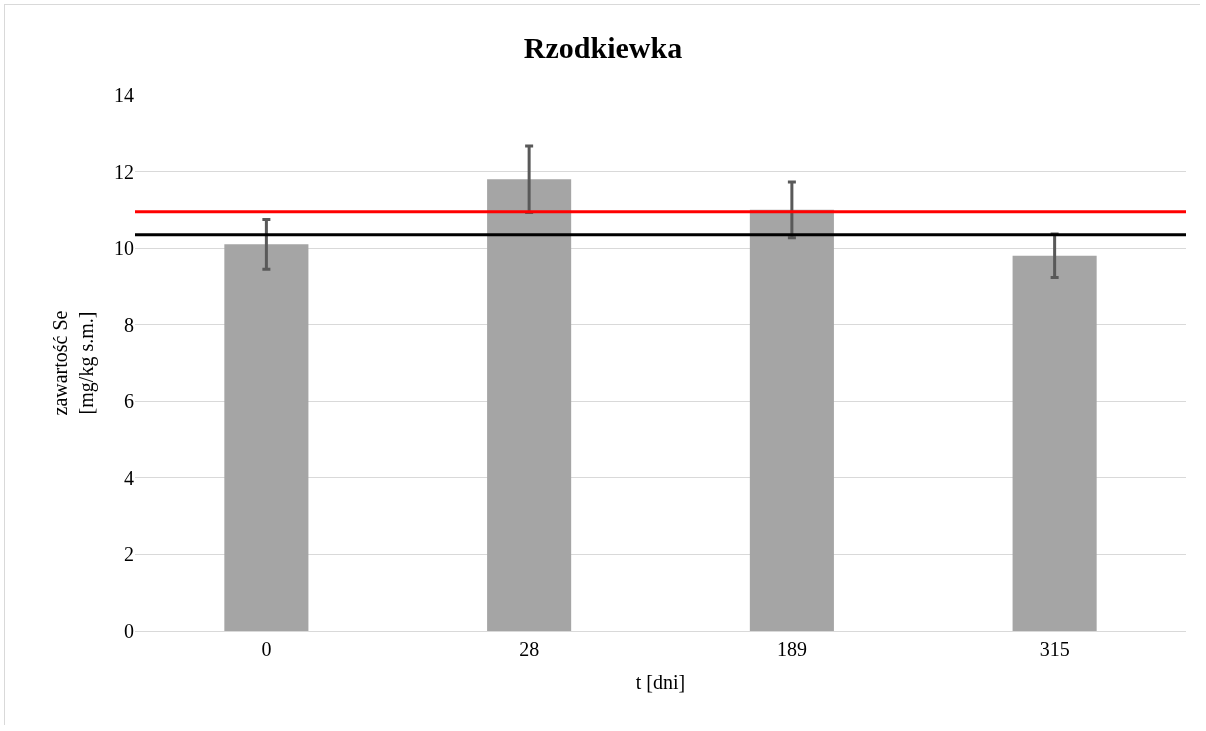 The image size is (1206, 731). I want to click on y-axis-title: zawartość Se [mg/kg s.m.], so click(73, 363).